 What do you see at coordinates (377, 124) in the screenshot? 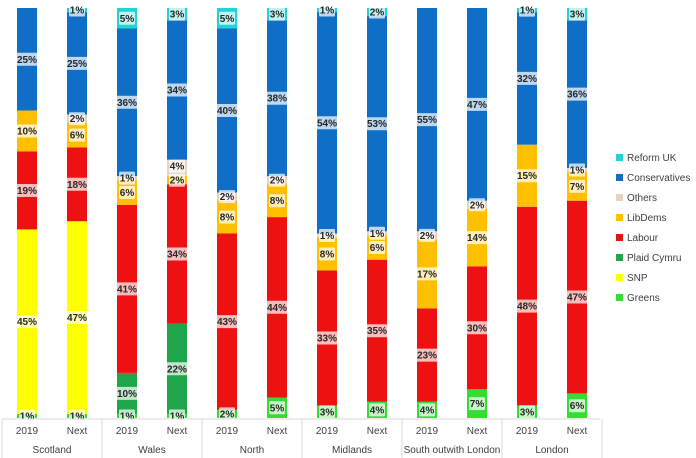
I see `data-label: 53%` at bounding box center [377, 124].